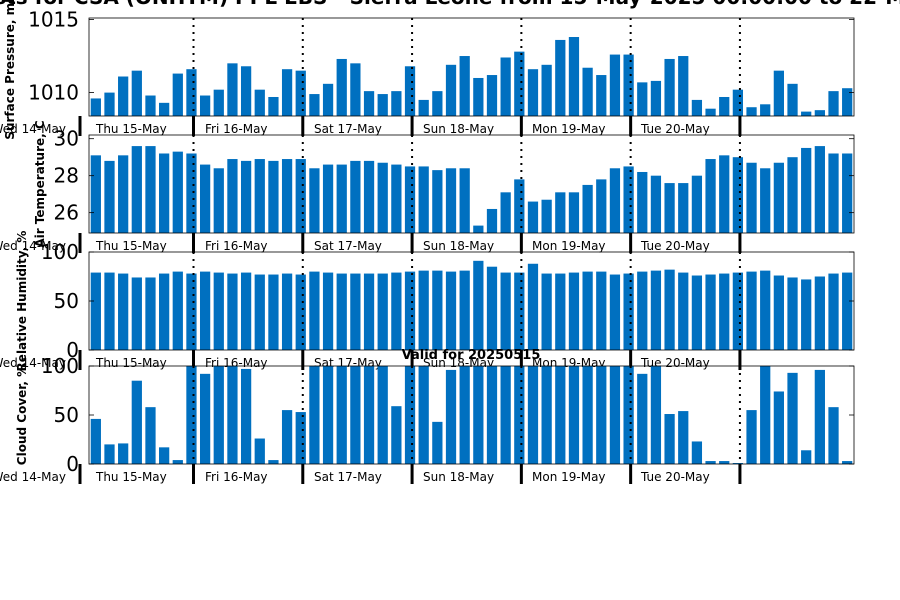 This screenshot has height=600, width=900. Describe the element at coordinates (40, 184) in the screenshot. I see `y-axis-label: Air Temperature, C` at that location.